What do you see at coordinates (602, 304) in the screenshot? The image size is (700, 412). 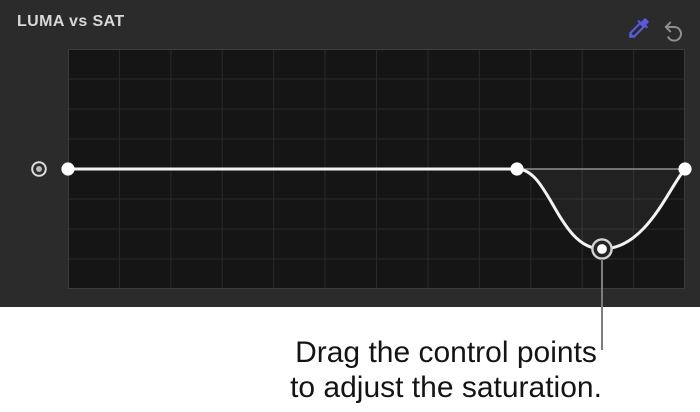 I see `callout-line` at bounding box center [602, 304].